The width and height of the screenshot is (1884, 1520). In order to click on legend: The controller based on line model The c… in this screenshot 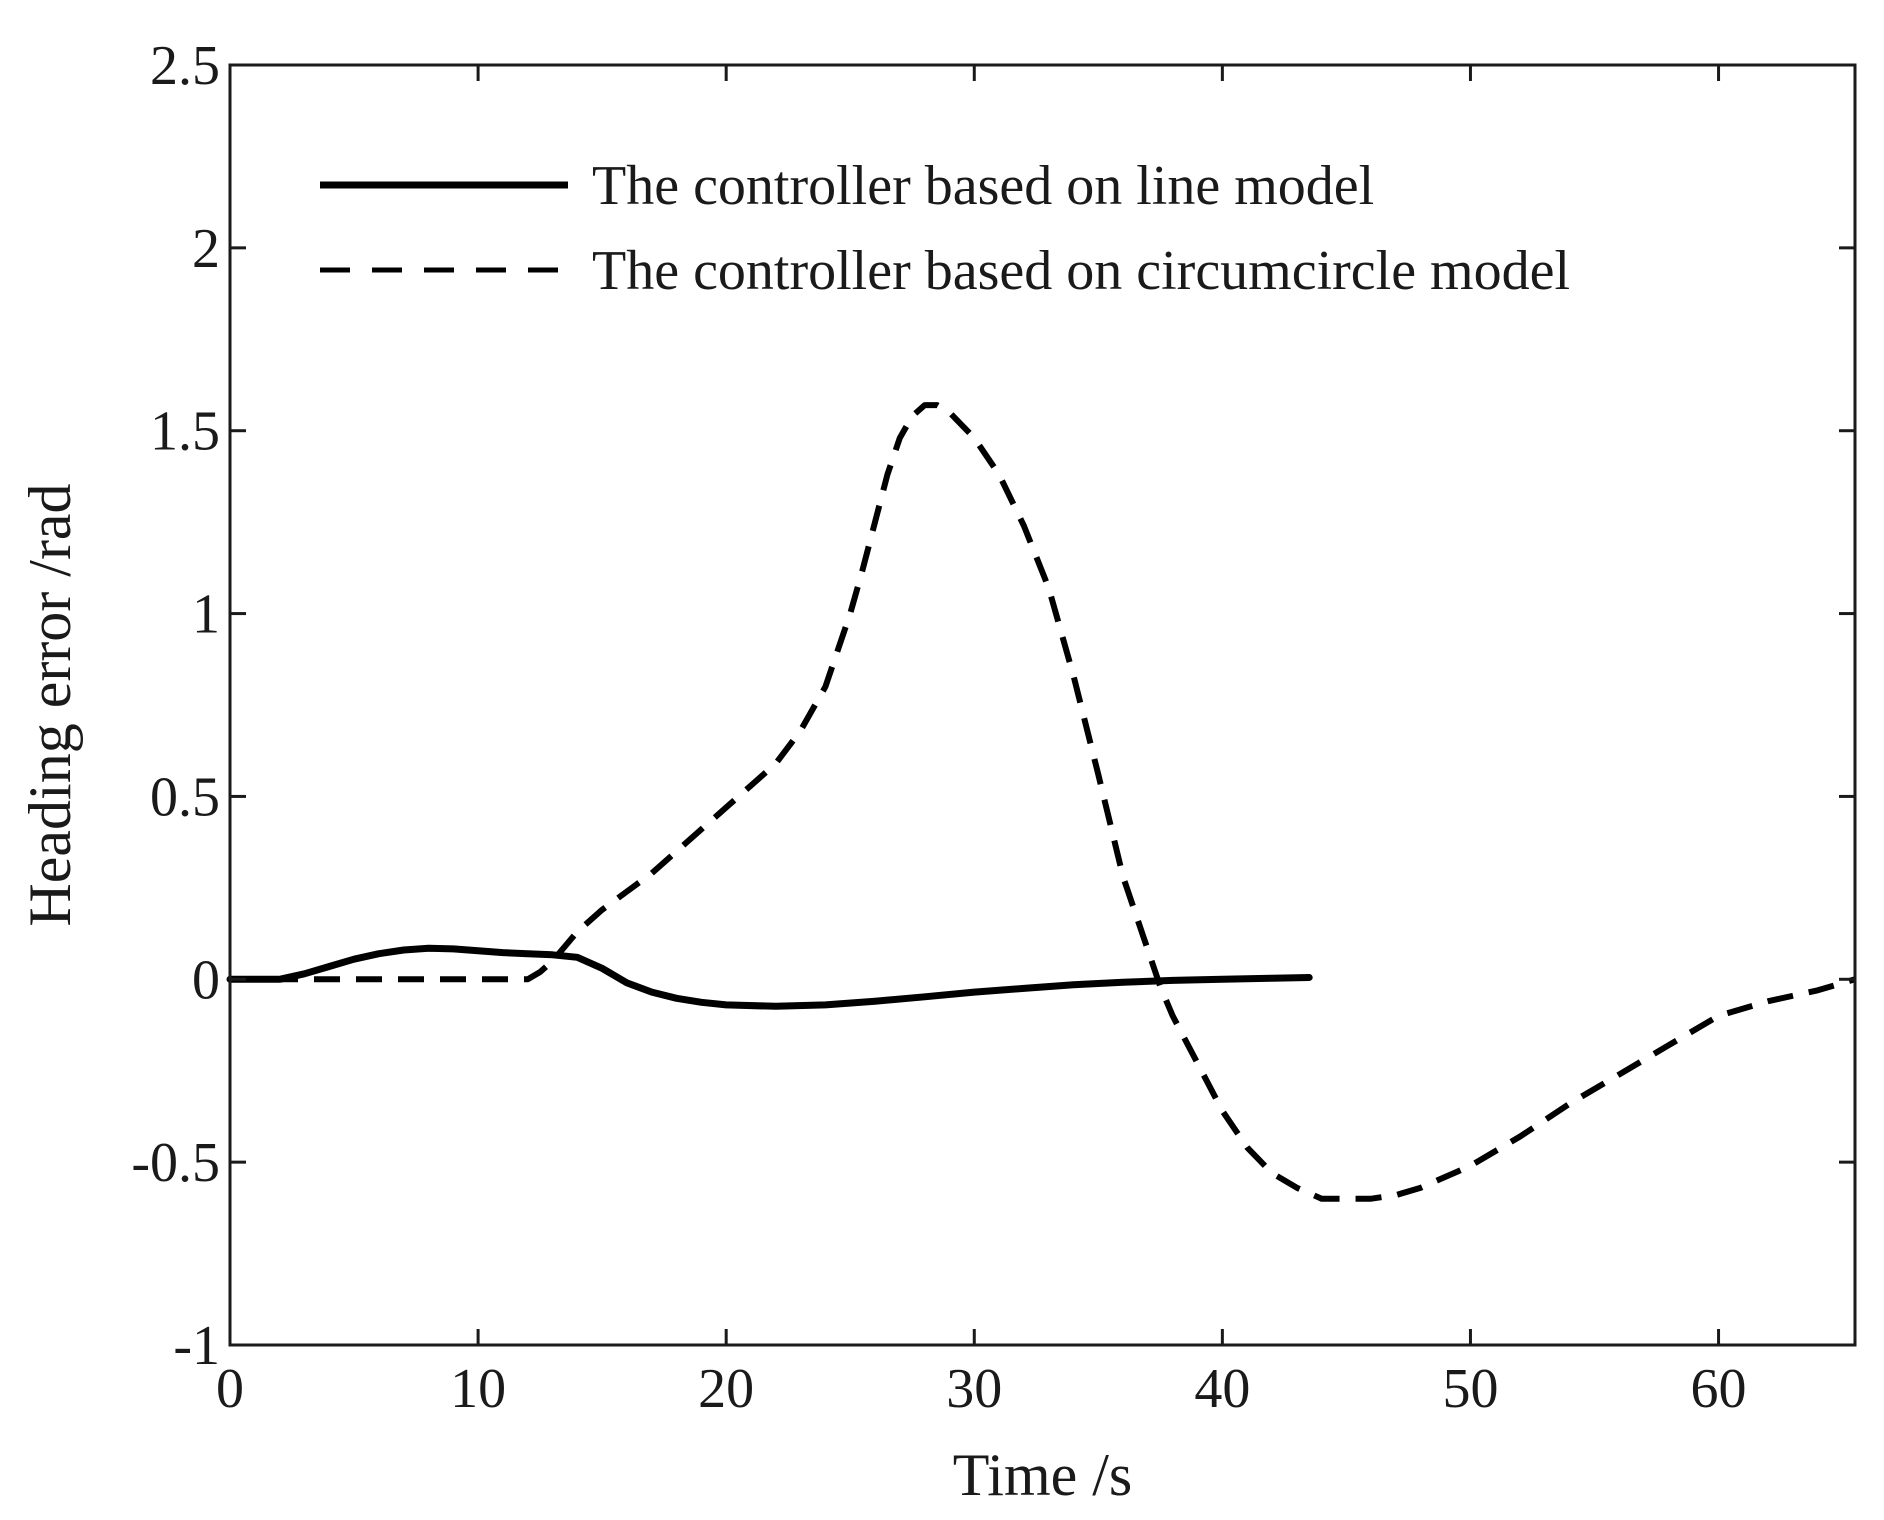, I will do `click(945, 228)`.